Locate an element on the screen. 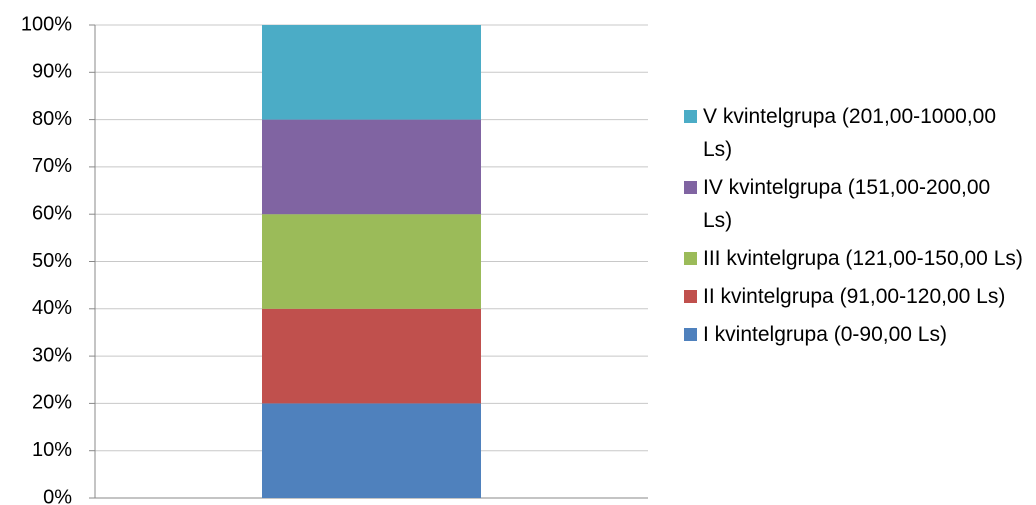 This screenshot has width=1036, height=505. legend-item: V kvintelgrupa (201,00-1000,00 Ls) is located at coordinates (856, 133).